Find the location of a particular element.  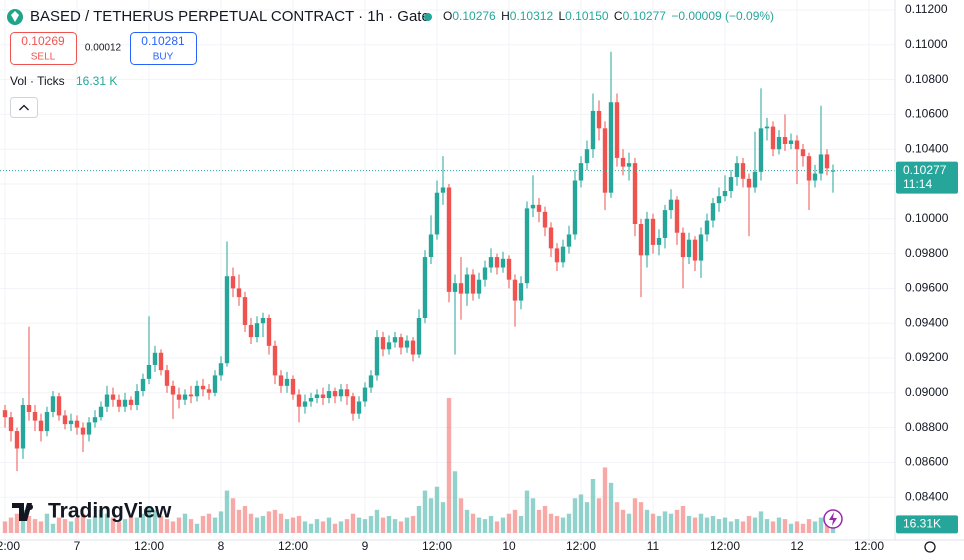

brand-logo is located at coordinates (22, 512).